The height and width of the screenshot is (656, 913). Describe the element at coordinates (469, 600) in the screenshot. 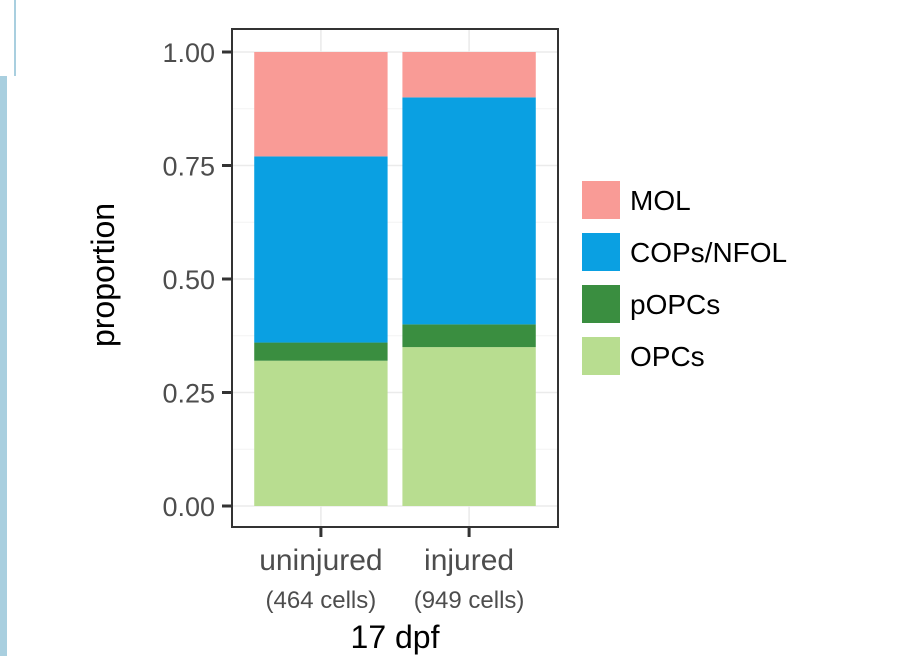

I see `x-tick-sublabel: (949 cells)` at that location.